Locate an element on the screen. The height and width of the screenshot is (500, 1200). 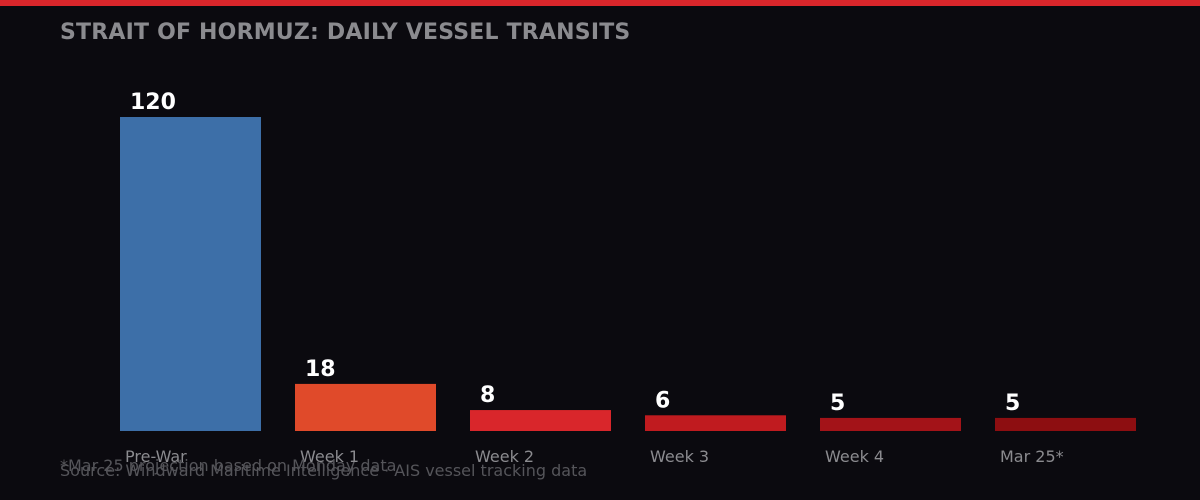
value-label: 8 is located at coordinates (487, 395).